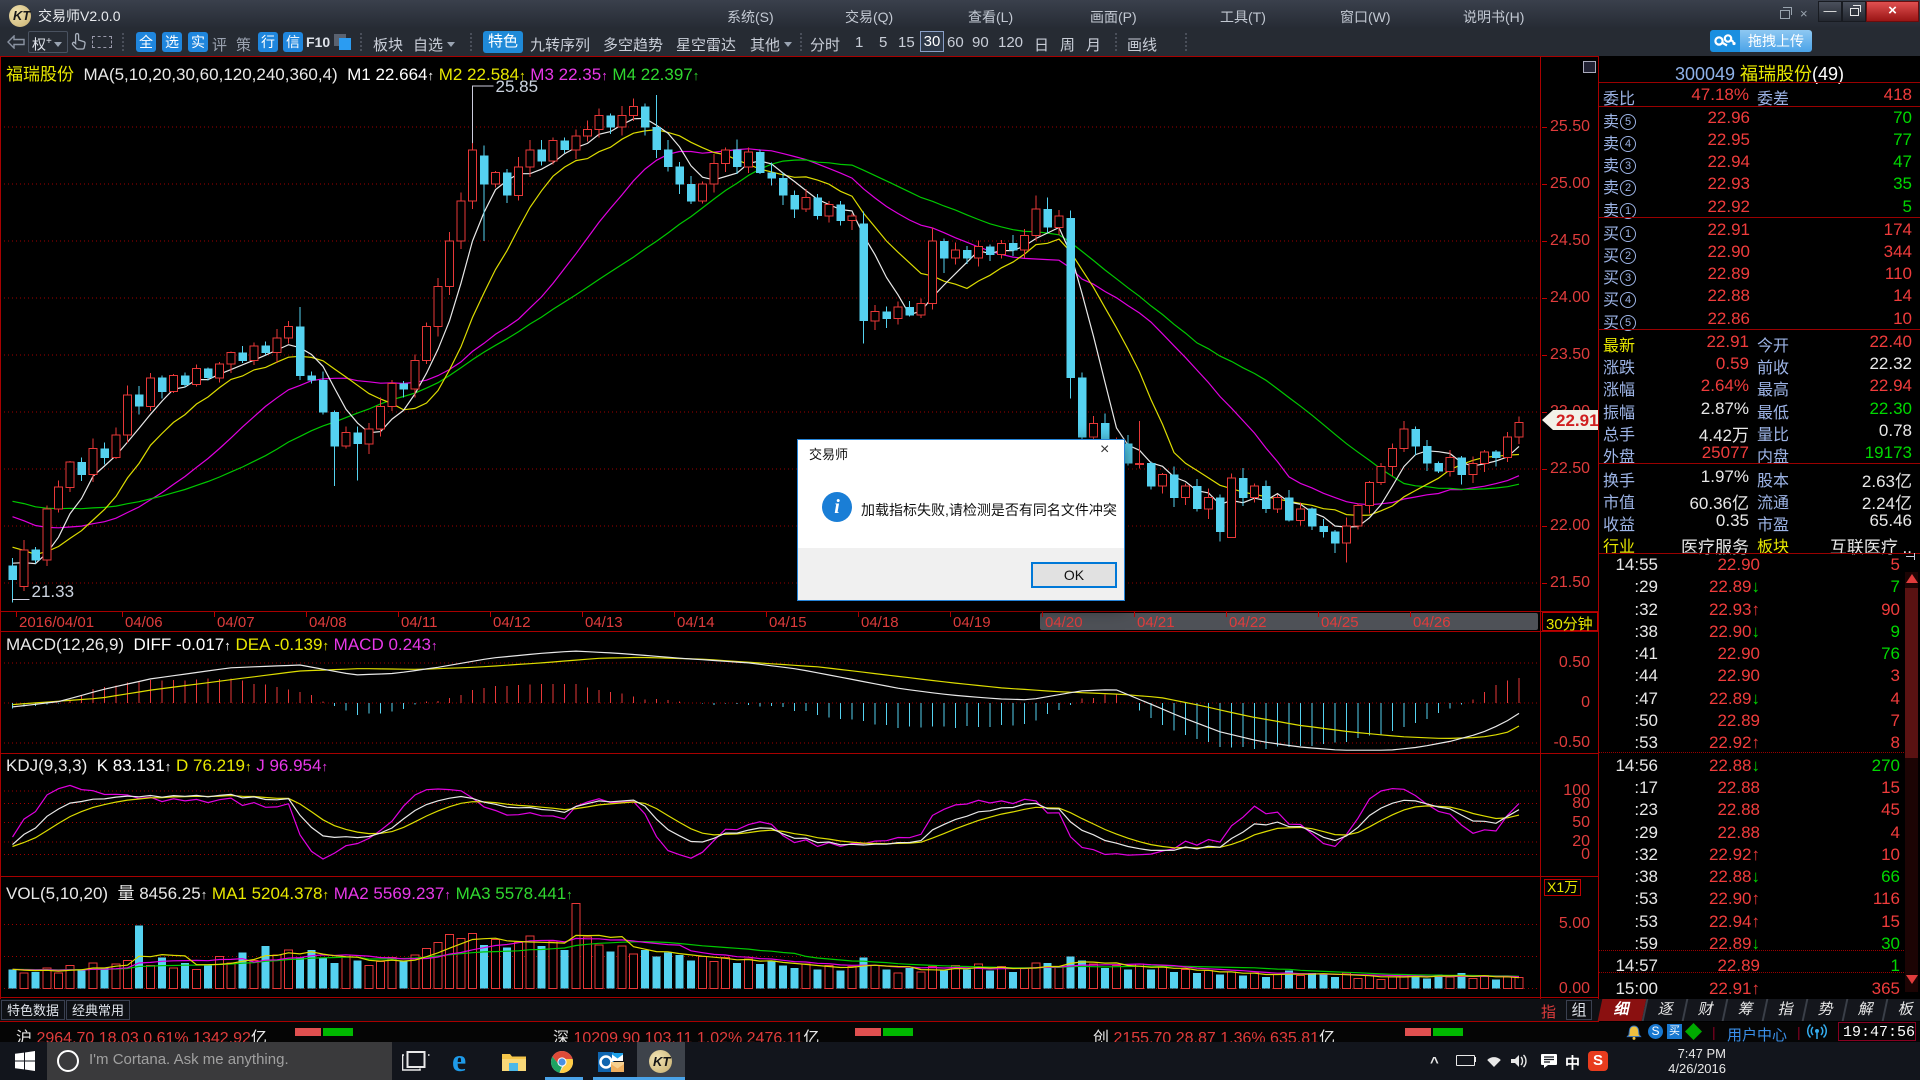  I want to click on svg-text: 25.85, so click(517, 86).